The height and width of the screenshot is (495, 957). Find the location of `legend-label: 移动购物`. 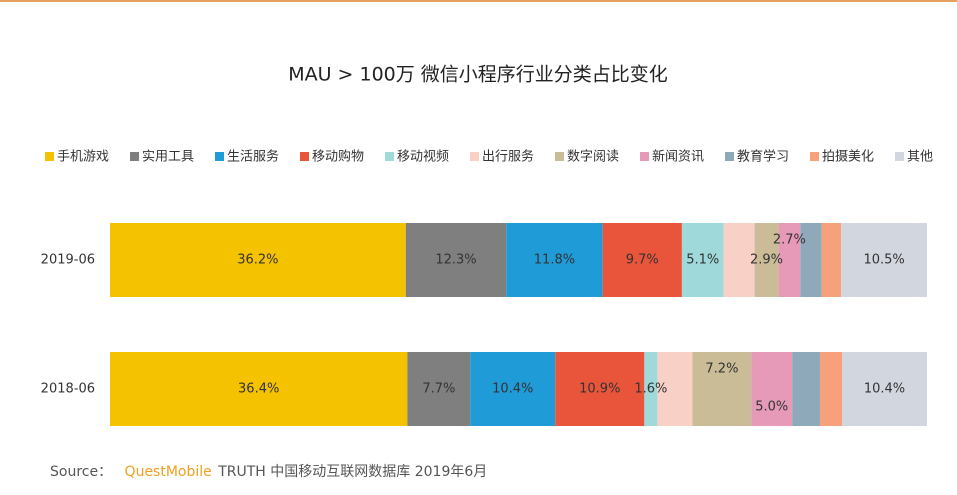

legend-label: 移动购物 is located at coordinates (338, 157).